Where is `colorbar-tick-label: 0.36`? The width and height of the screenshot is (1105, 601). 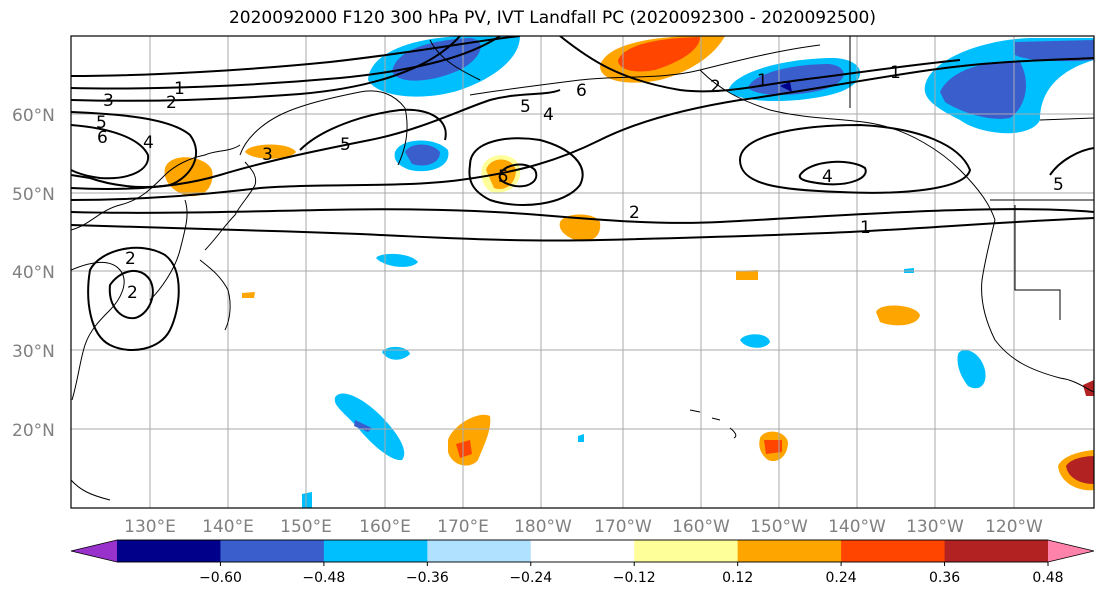
colorbar-tick-label: 0.36 is located at coordinates (944, 578).